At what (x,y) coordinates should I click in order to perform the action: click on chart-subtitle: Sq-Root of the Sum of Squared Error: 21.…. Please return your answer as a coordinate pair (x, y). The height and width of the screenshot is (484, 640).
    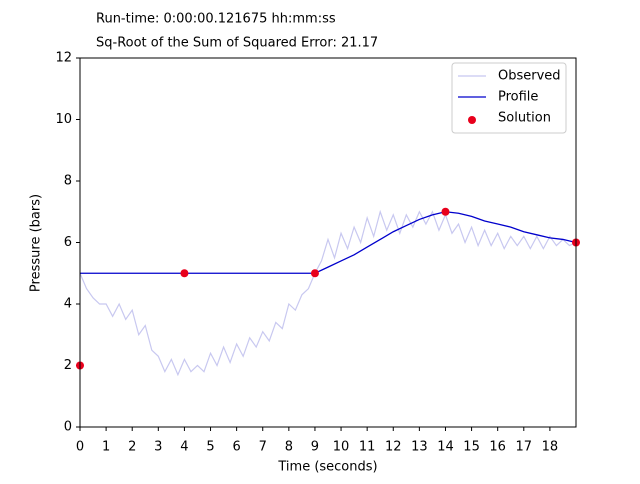
    Looking at the image, I should click on (237, 43).